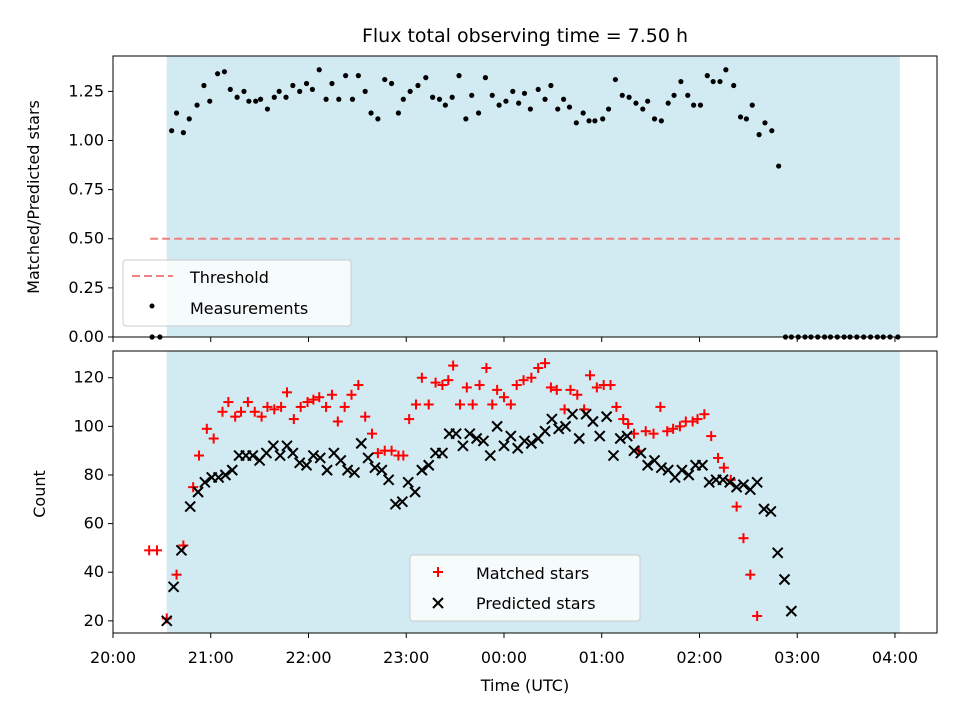 Image resolution: width=960 pixels, height=725 pixels. What do you see at coordinates (86, 139) in the screenshot?
I see `ratio-y-tick-label: 1.00` at bounding box center [86, 139].